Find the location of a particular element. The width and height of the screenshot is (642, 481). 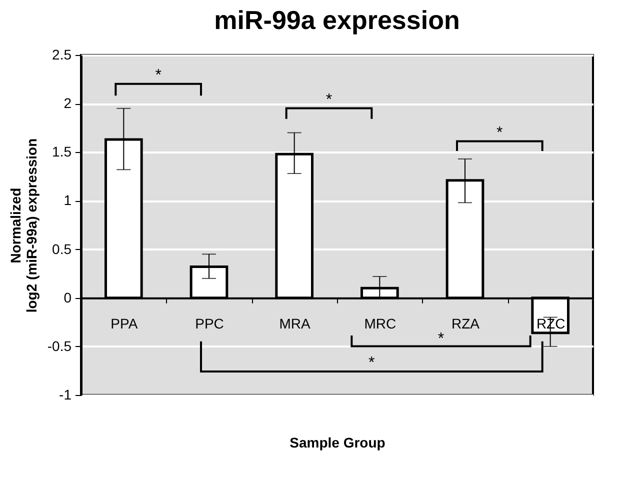

chart-title: miR-99a expression is located at coordinates (337, 20).